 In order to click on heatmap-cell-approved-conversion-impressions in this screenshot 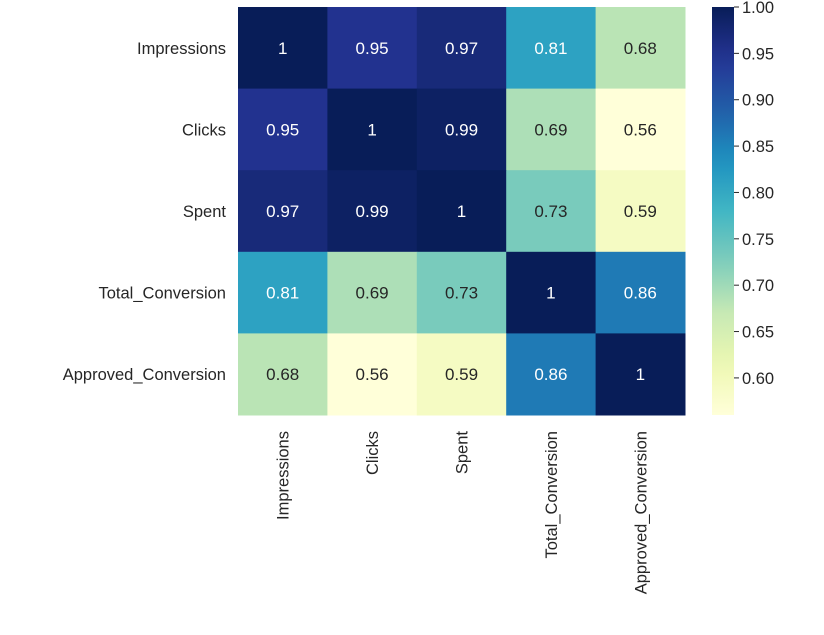, I will do `click(283, 374)`.